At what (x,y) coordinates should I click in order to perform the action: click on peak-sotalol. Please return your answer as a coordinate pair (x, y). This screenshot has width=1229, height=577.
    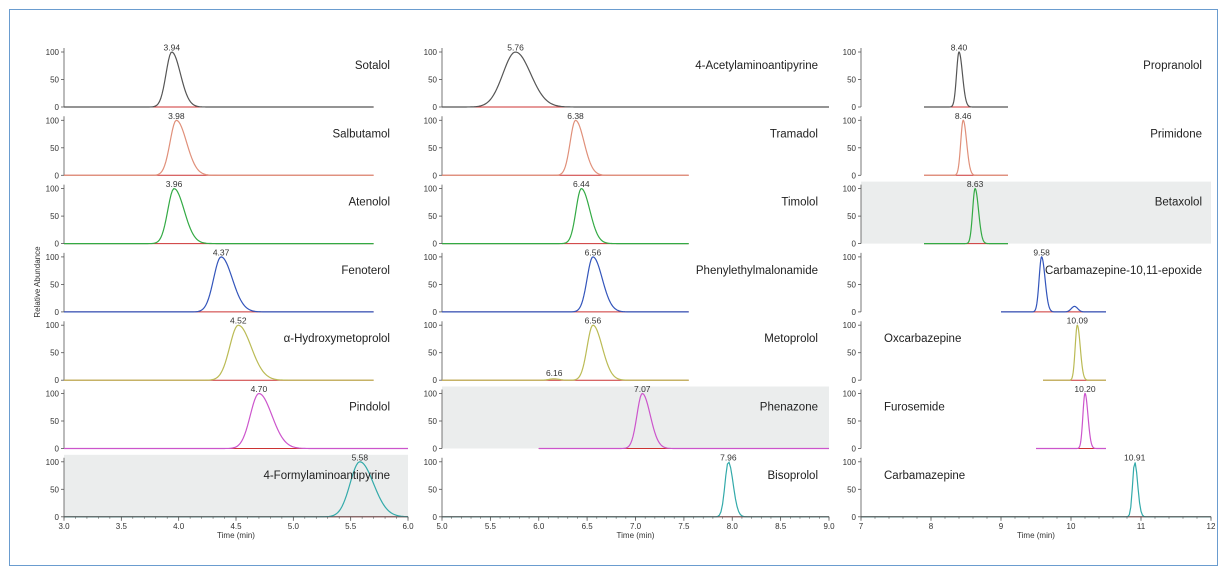
    Looking at the image, I should click on (219, 79).